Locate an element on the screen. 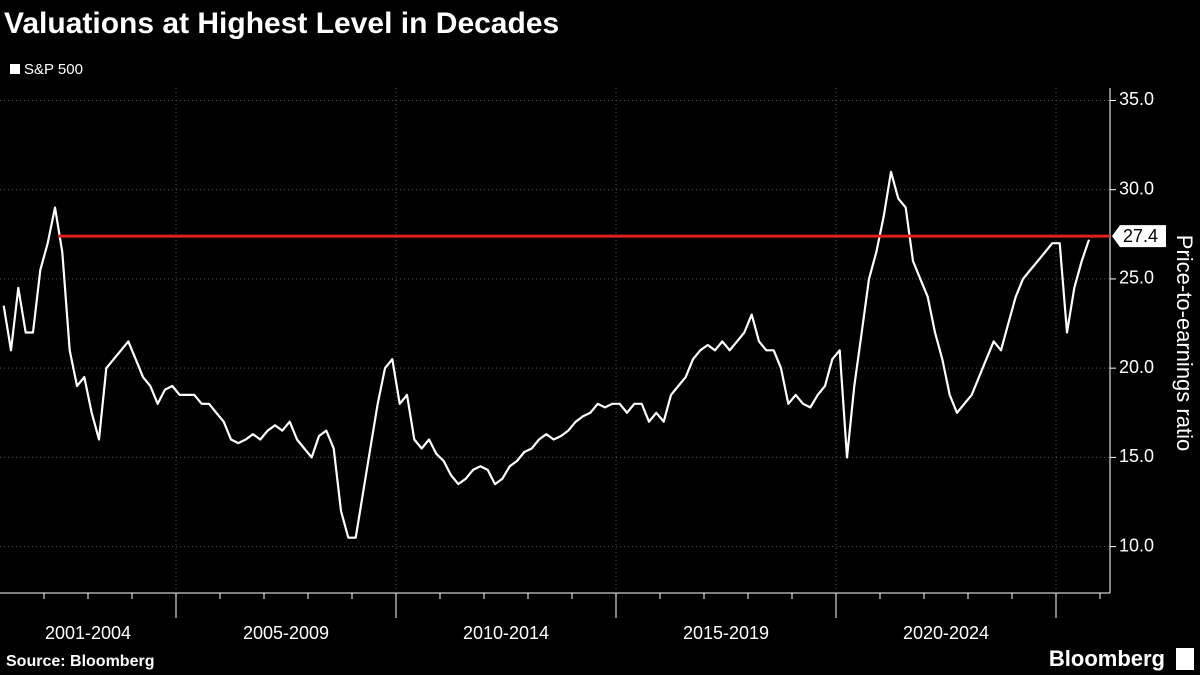 The image size is (1200, 675). chart-title: Valuations at Highest Level in Decades is located at coordinates (281, 23).